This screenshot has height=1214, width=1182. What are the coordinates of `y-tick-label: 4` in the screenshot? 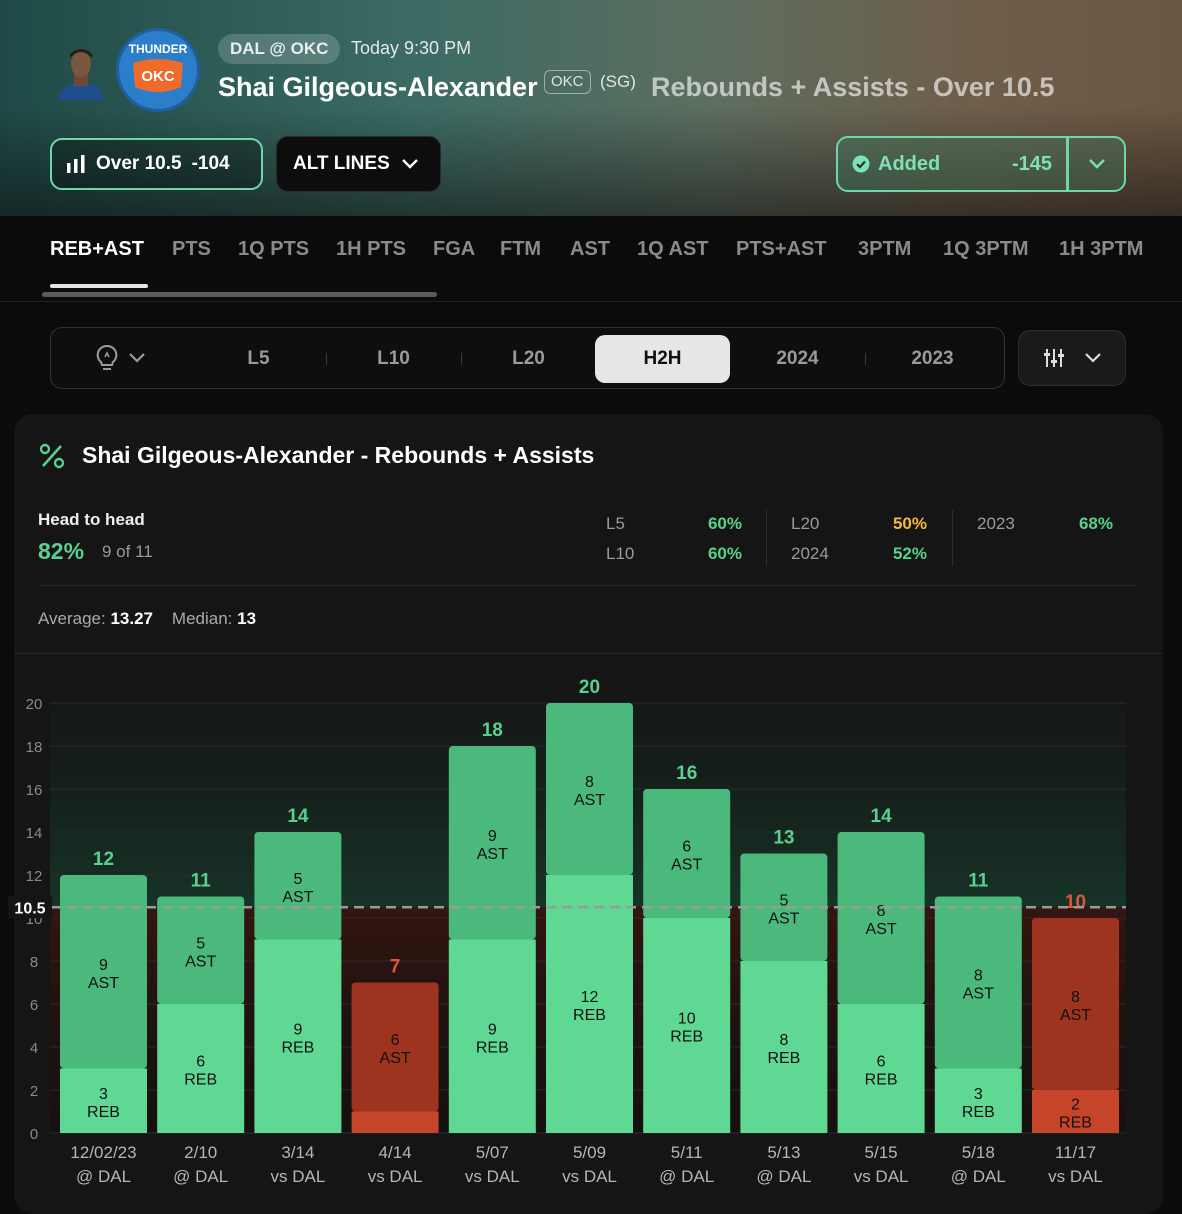 It's located at (34, 1048).